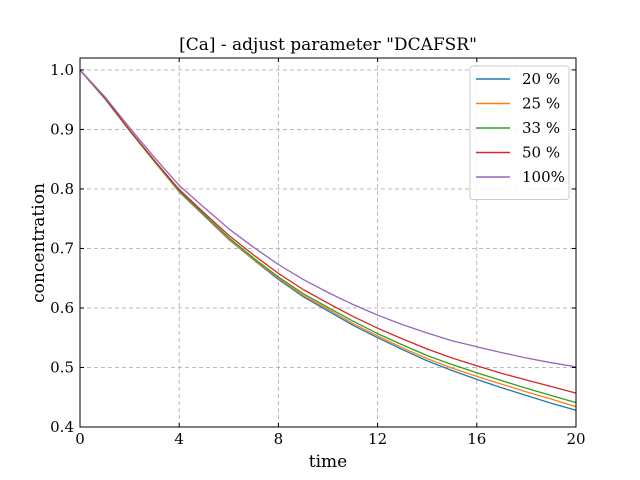  What do you see at coordinates (575, 439) in the screenshot?
I see `x-tick-label: 20` at bounding box center [575, 439].